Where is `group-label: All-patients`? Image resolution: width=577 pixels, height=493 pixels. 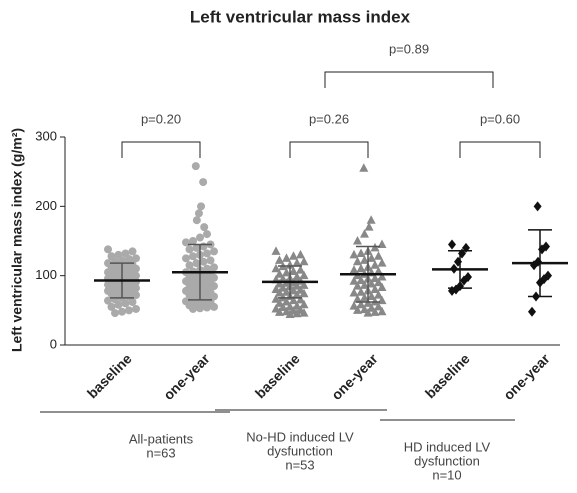 group-label: All-patients is located at coordinates (161, 438).